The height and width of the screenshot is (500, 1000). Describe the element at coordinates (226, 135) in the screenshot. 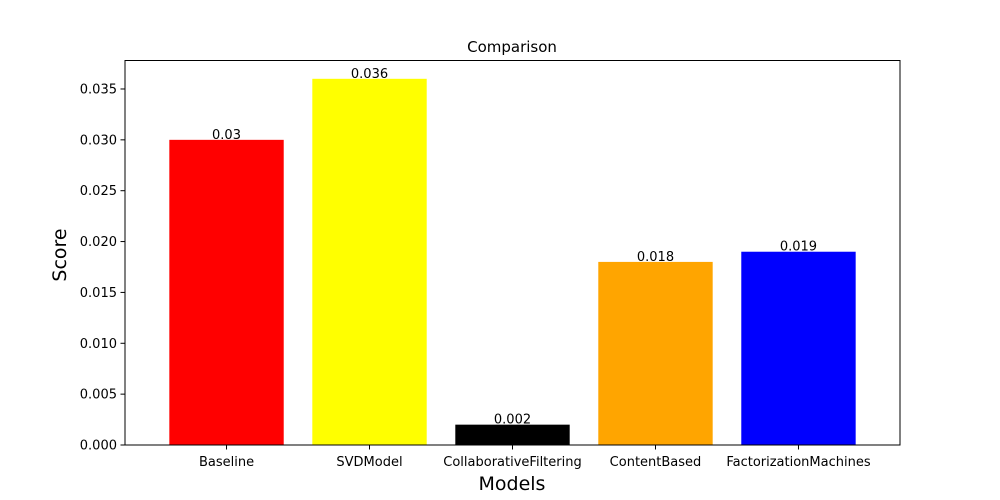

I see `data-label-Baseline: 0.03` at that location.